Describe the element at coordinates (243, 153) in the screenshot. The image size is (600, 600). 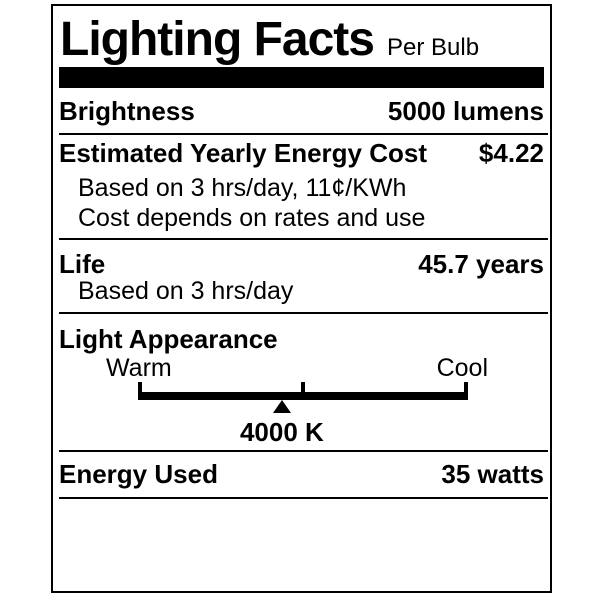
I see `energy-cost-label: Estimated Yearly Energy Cost` at that location.